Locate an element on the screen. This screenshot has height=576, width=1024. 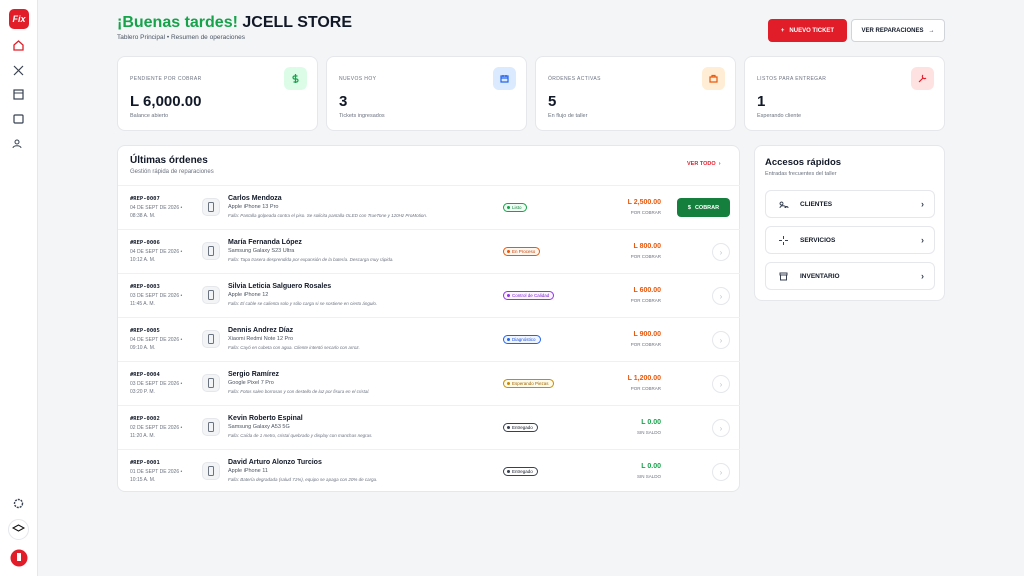
order-time: 10:12 A. M. is located at coordinates (143, 260).